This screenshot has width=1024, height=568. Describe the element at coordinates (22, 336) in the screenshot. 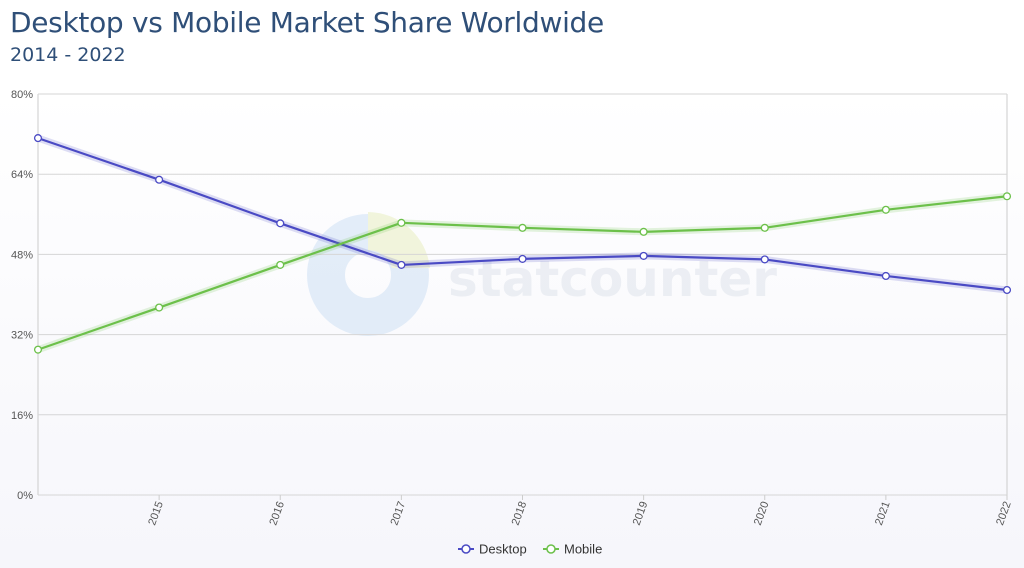

I see `y-tick-label: 32%` at that location.